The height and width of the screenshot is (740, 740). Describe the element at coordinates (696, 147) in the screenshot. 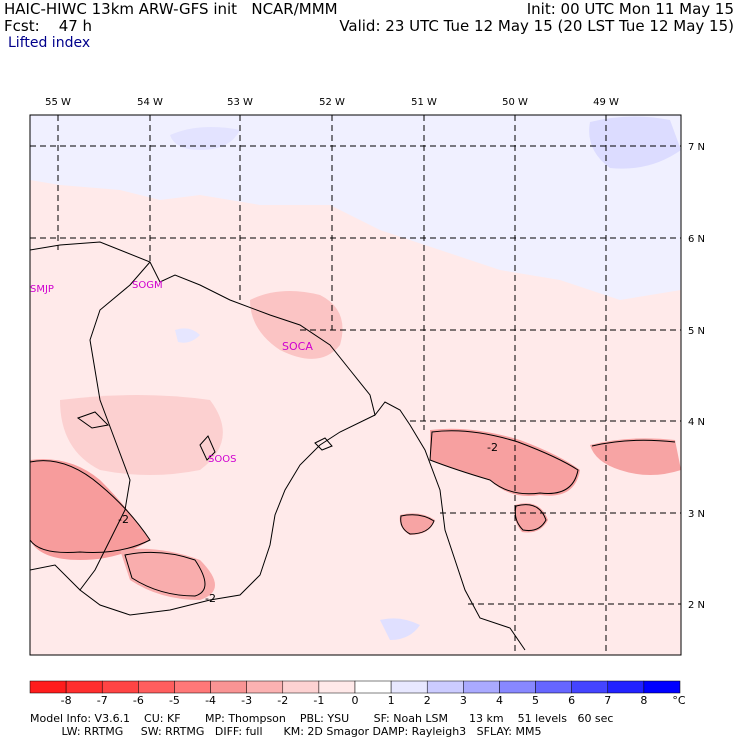

I see `lat-label: 7 N` at that location.